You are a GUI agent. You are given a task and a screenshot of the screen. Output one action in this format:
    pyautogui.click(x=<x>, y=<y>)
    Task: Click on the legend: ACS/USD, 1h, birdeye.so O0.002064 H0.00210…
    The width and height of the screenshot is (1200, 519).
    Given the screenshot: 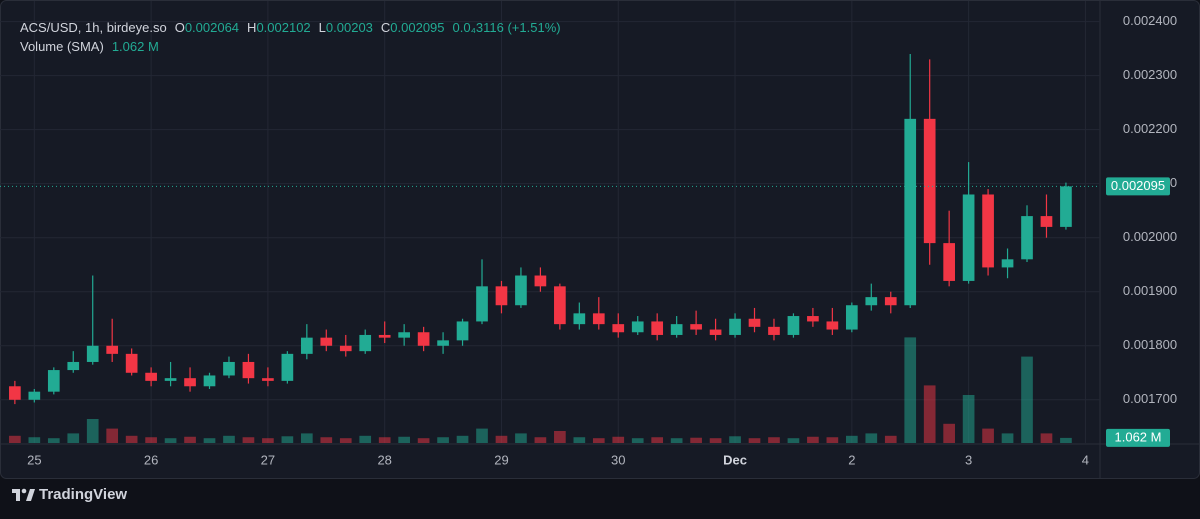 What is the action you would take?
    pyautogui.click(x=290, y=27)
    